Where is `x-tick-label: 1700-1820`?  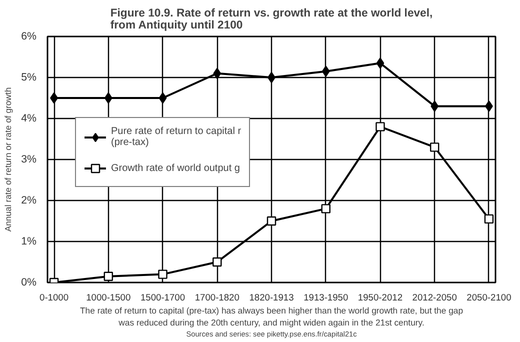 x-tick-label: 1700-1820 is located at coordinates (217, 297).